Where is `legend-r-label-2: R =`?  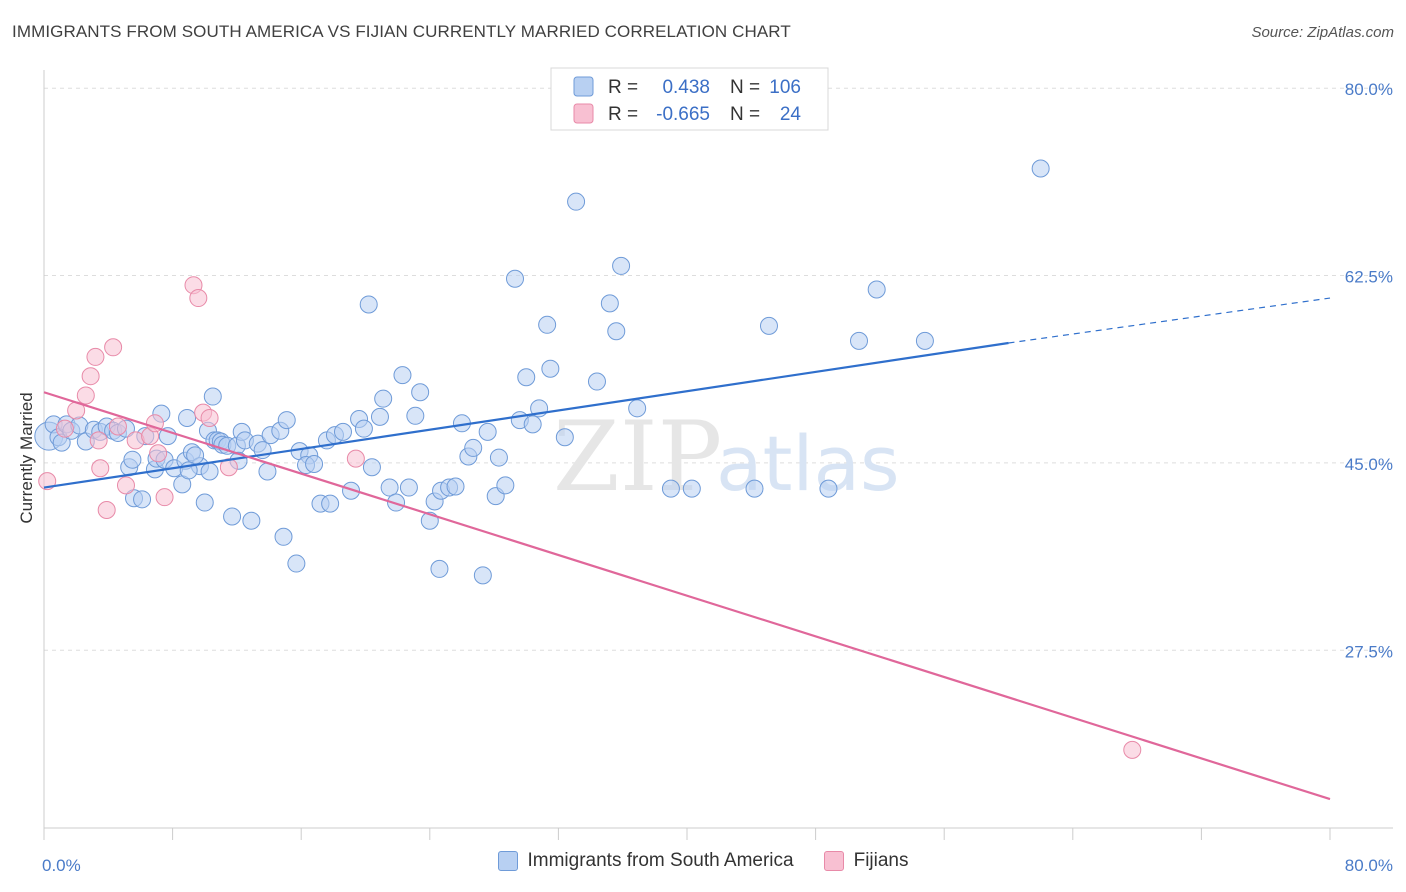
legend-r-label-2: R = is located at coordinates (623, 114).